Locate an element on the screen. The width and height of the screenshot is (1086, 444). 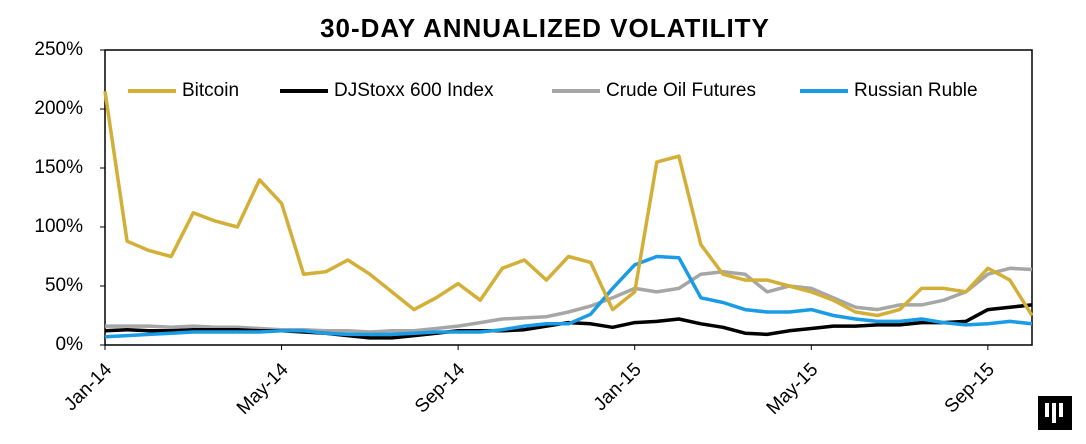
y-tick-label: 250% is located at coordinates (58, 49).